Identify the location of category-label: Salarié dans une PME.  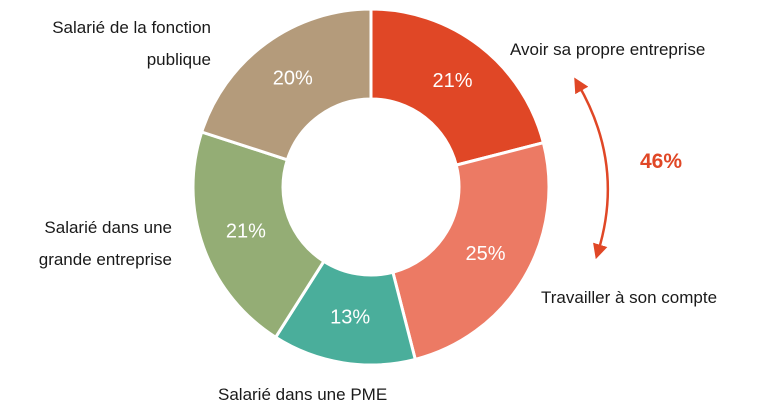
(303, 394).